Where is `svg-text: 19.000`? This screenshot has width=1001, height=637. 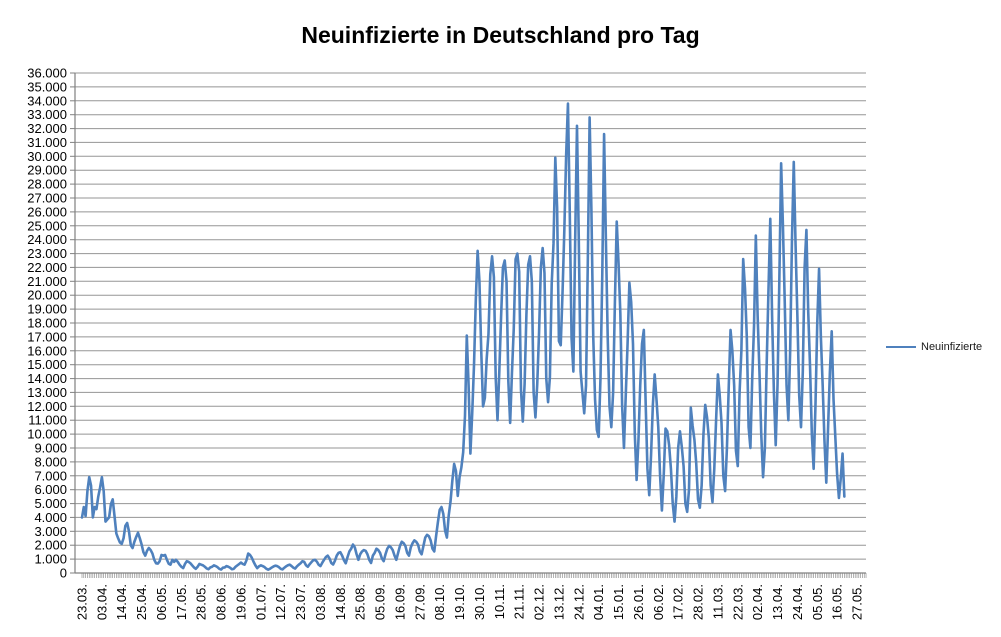
svg-text: 19.000 is located at coordinates (47, 309).